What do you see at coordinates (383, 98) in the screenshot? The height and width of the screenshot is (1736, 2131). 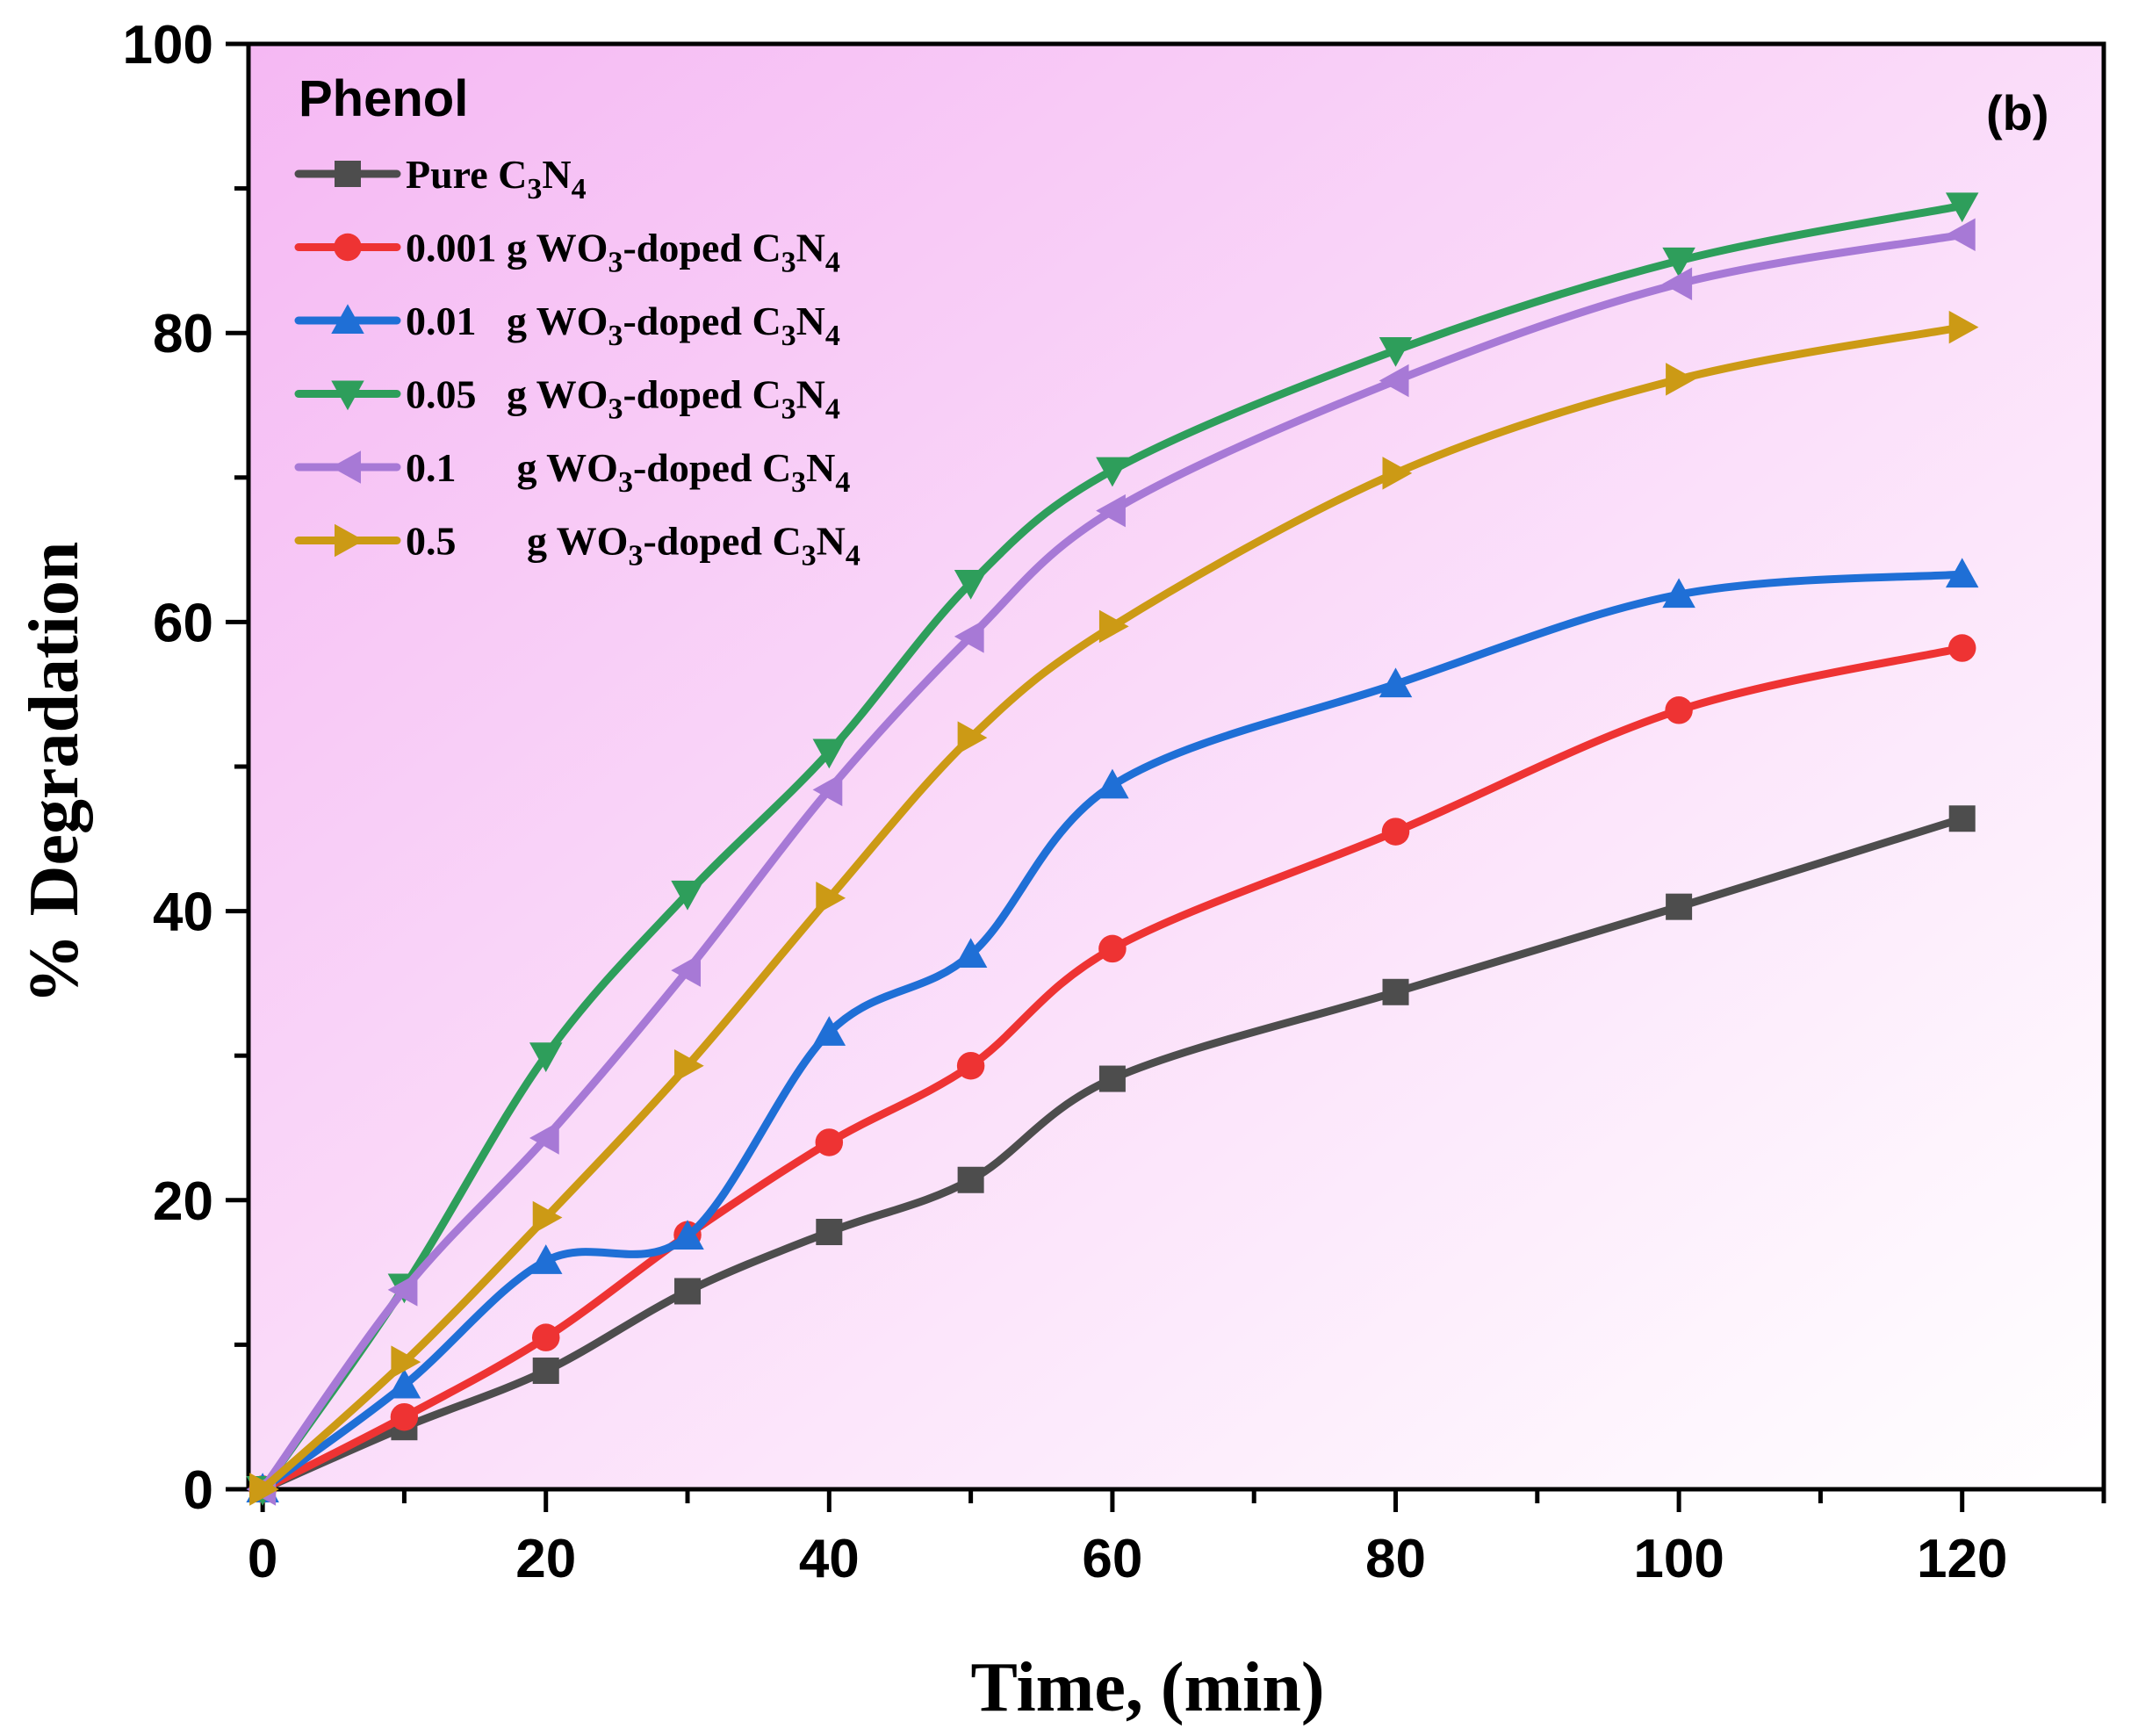 I see `legend-title: Phenol` at bounding box center [383, 98].